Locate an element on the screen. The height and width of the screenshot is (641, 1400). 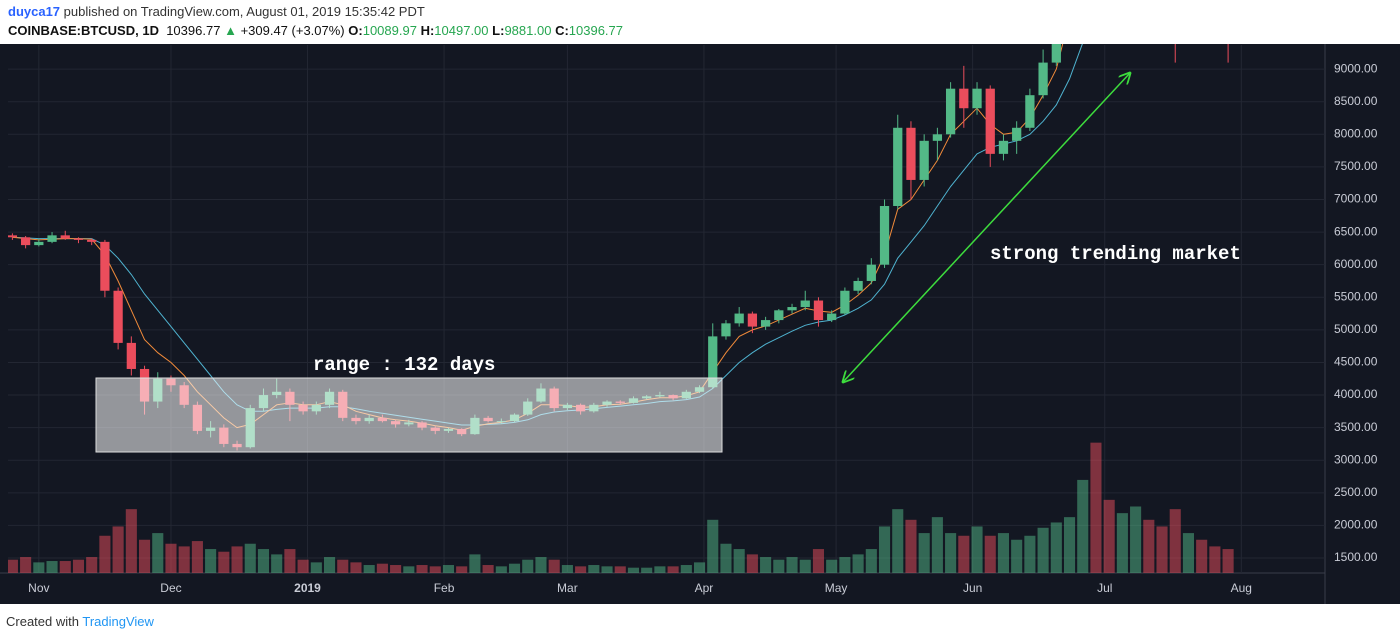
y-tick-label: 3000.00 is located at coordinates (1356, 459).